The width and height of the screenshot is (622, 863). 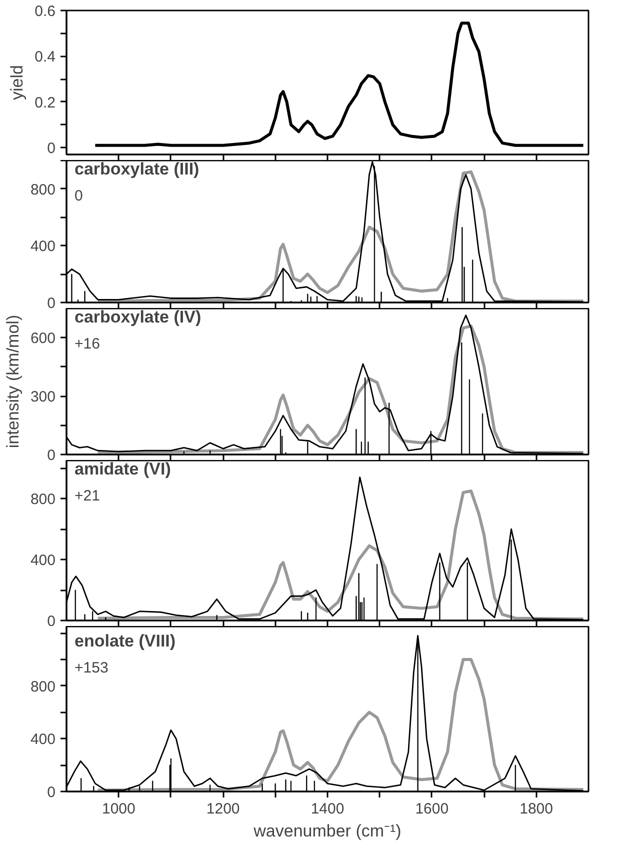 I want to click on x-tick-label: 1600, so click(x=432, y=809).